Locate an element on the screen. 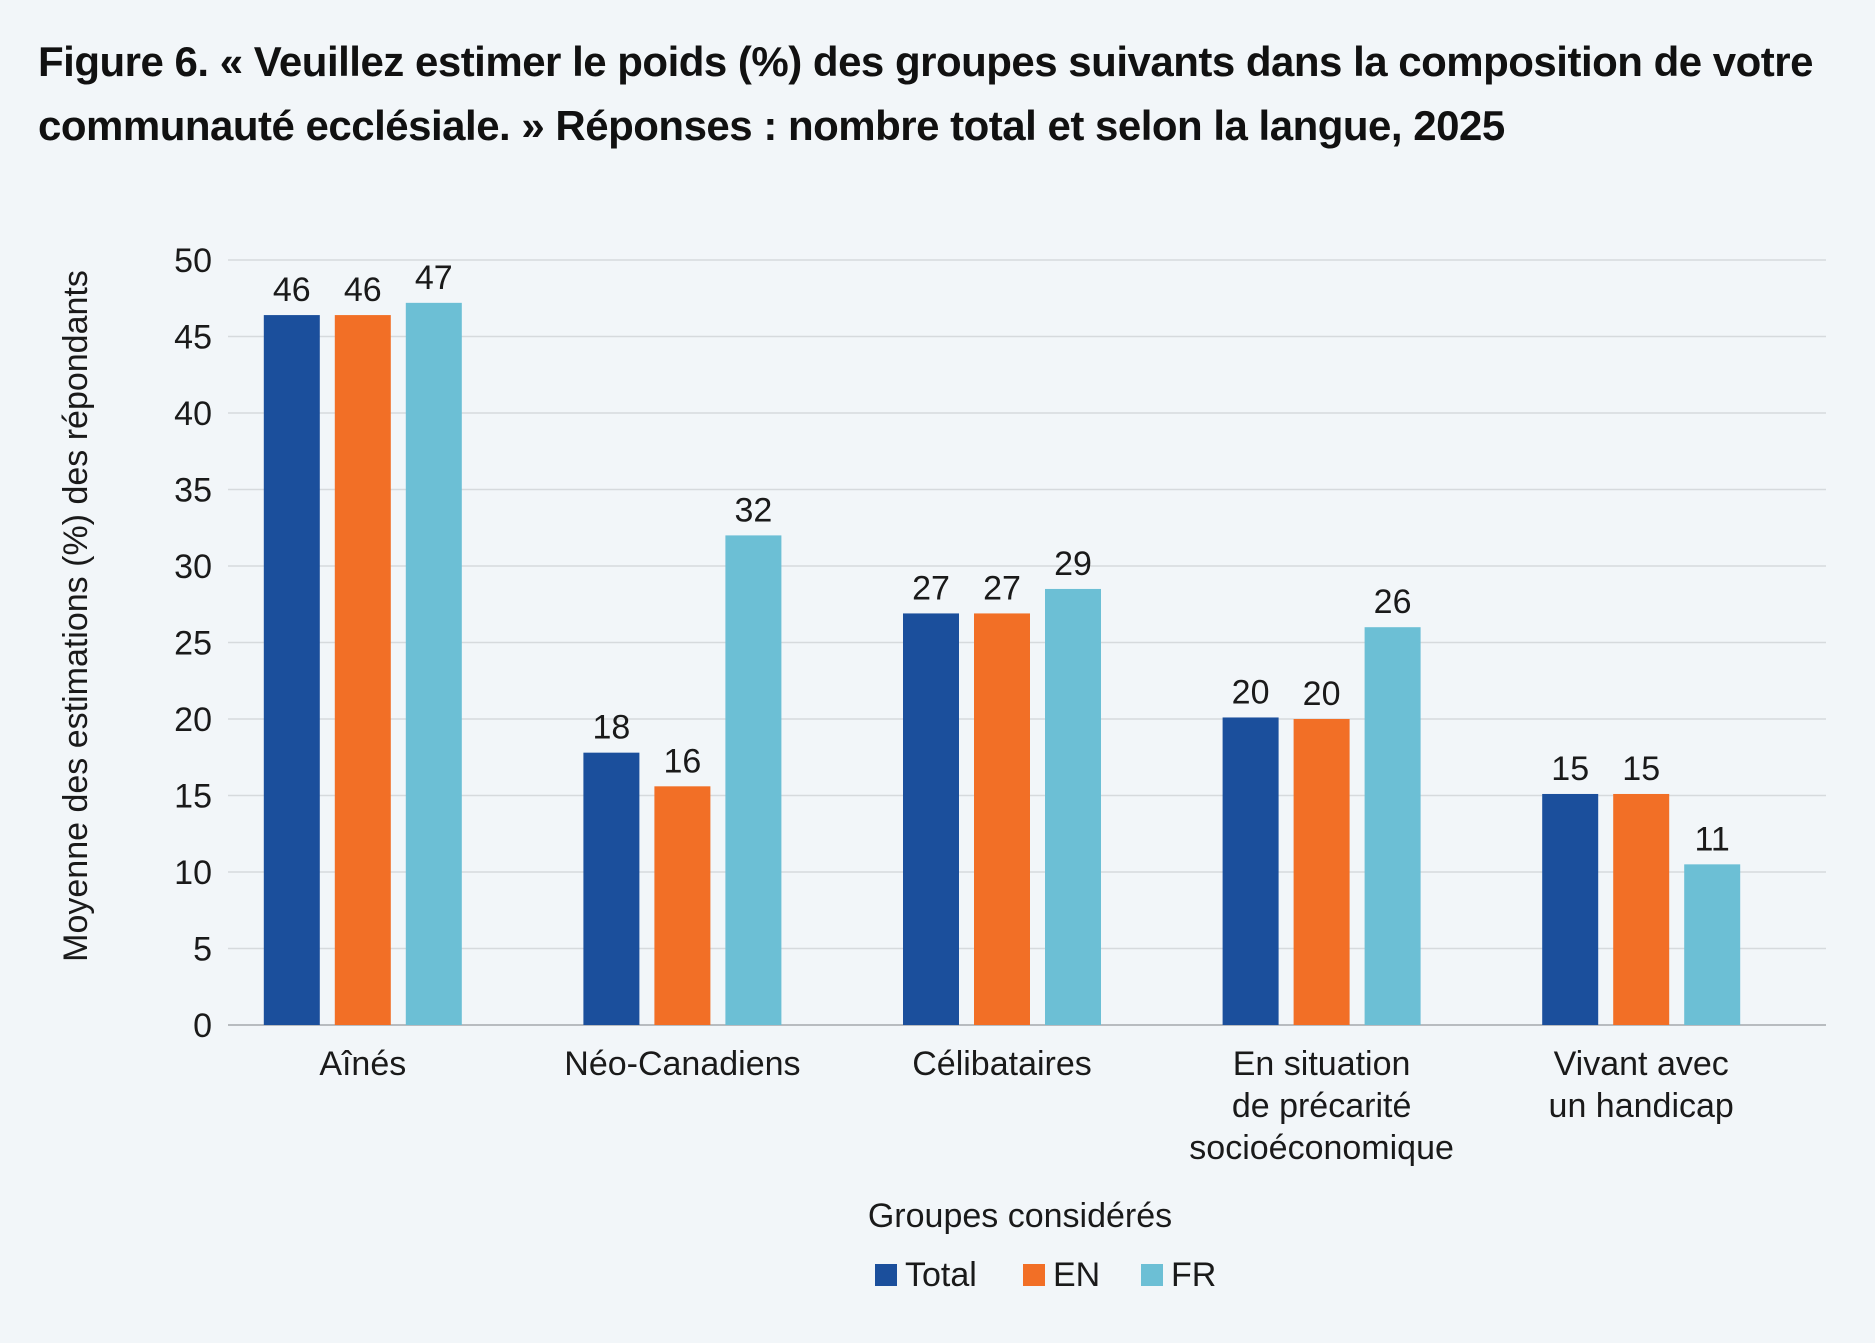 The height and width of the screenshot is (1343, 1875). legend-swatch-fr is located at coordinates (1152, 1275).